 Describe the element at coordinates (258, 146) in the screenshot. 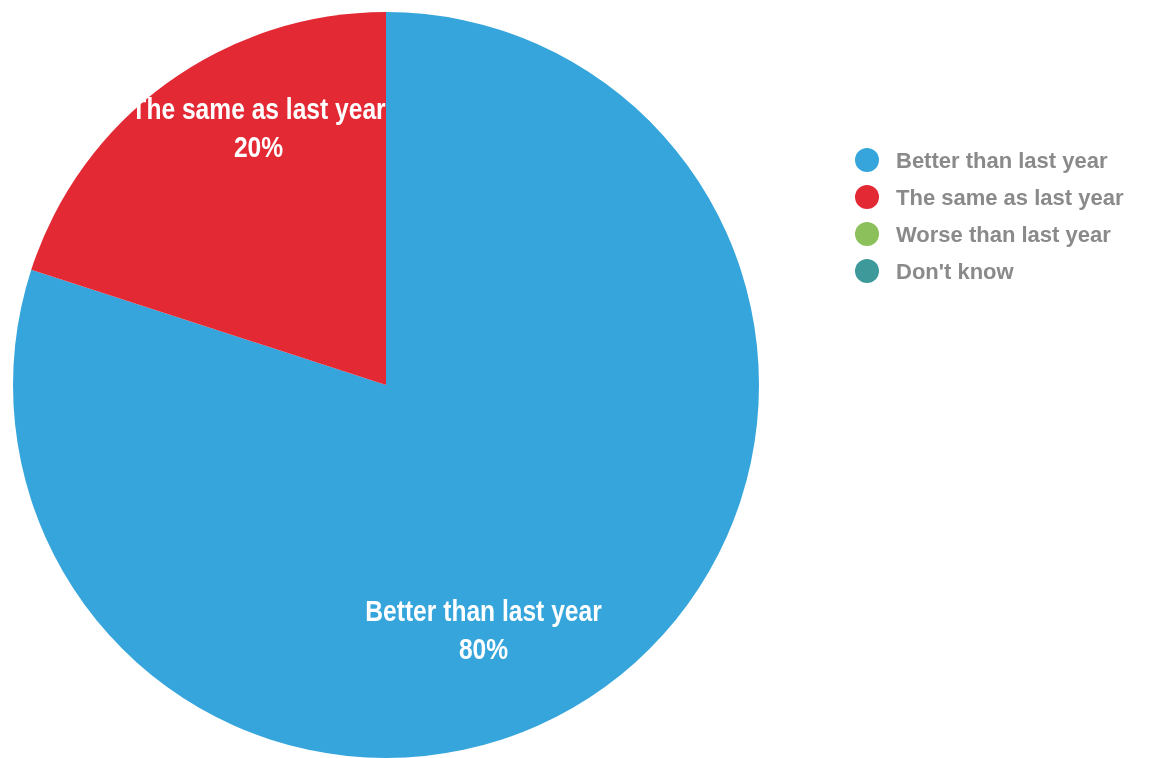

I see `data-label: 20%` at that location.